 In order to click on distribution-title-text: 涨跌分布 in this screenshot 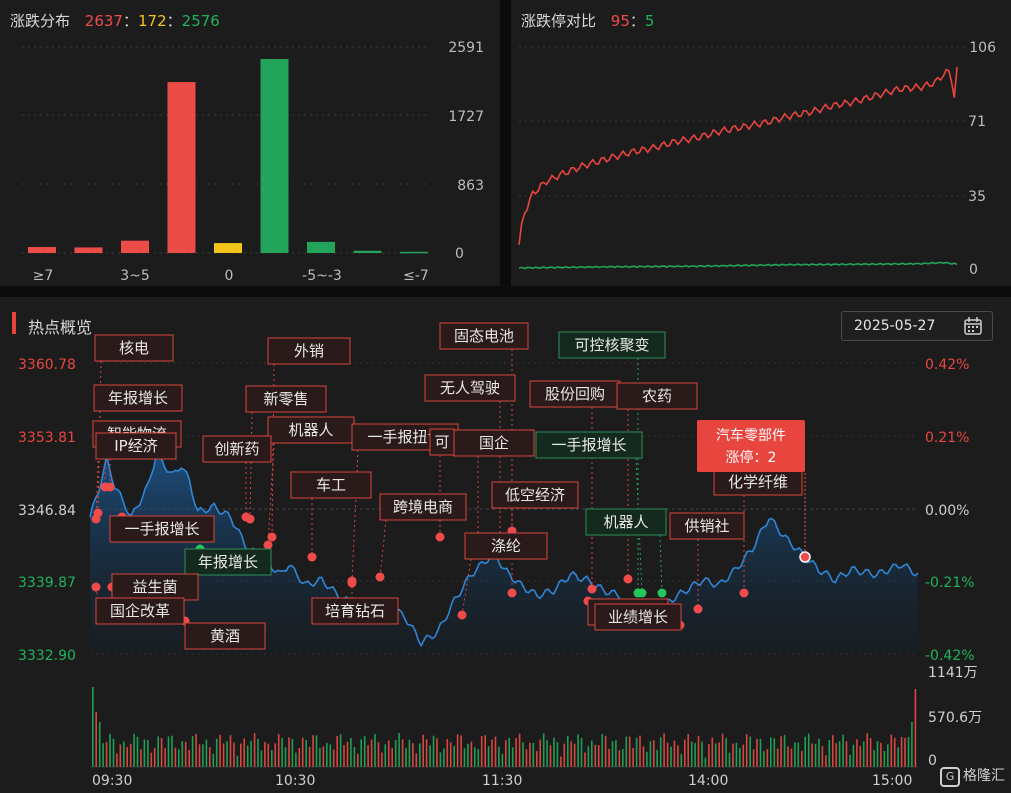, I will do `click(40, 21)`.